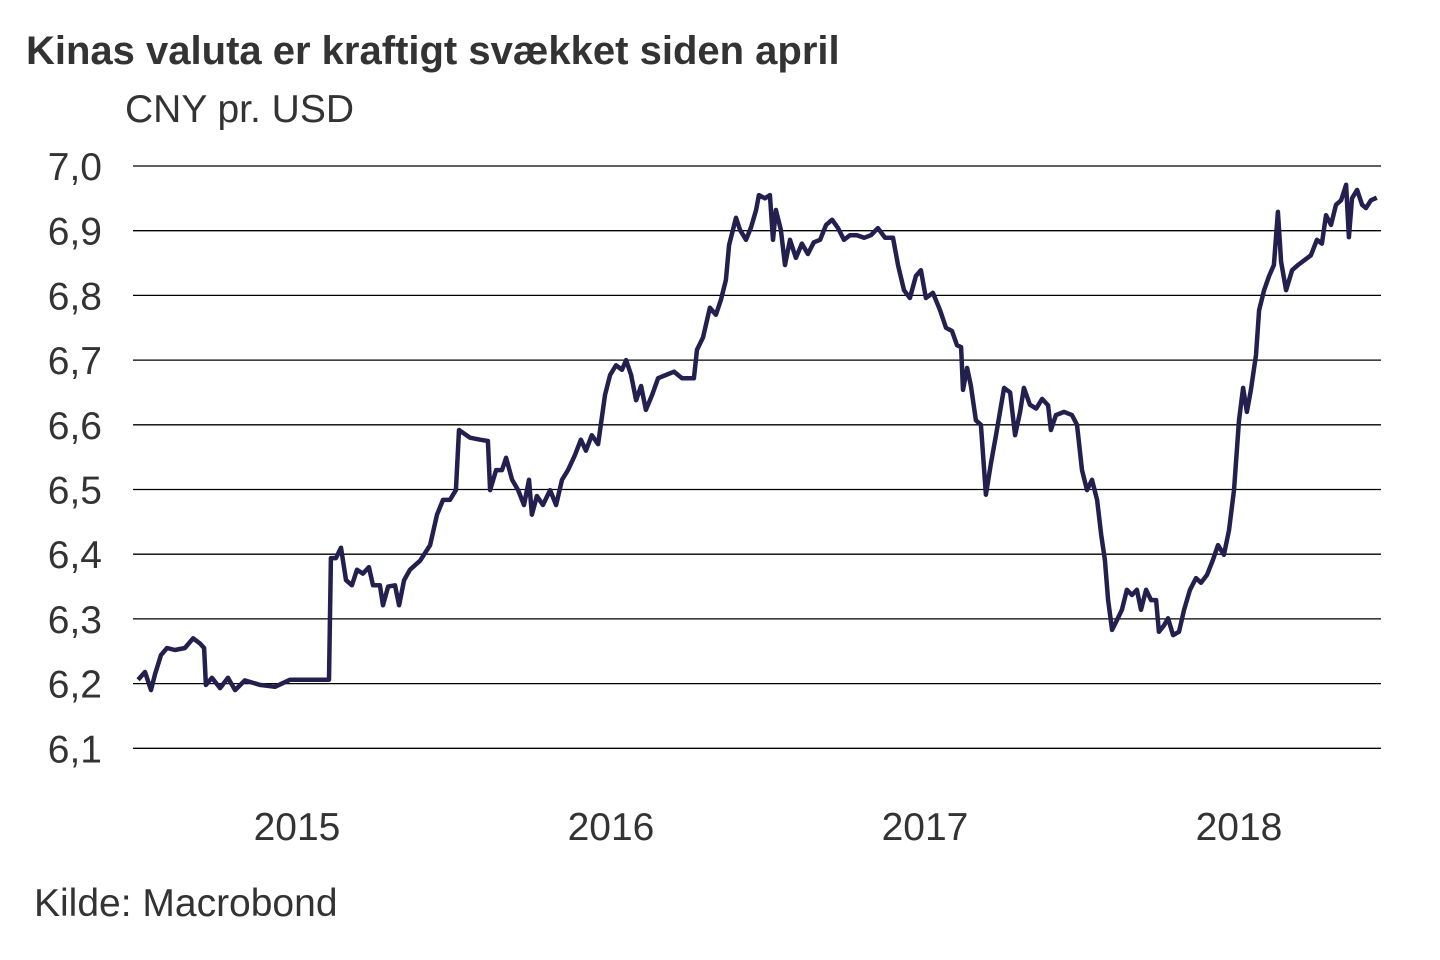 This screenshot has width=1440, height=960. I want to click on y-tick-label: 6,9, so click(75, 232).